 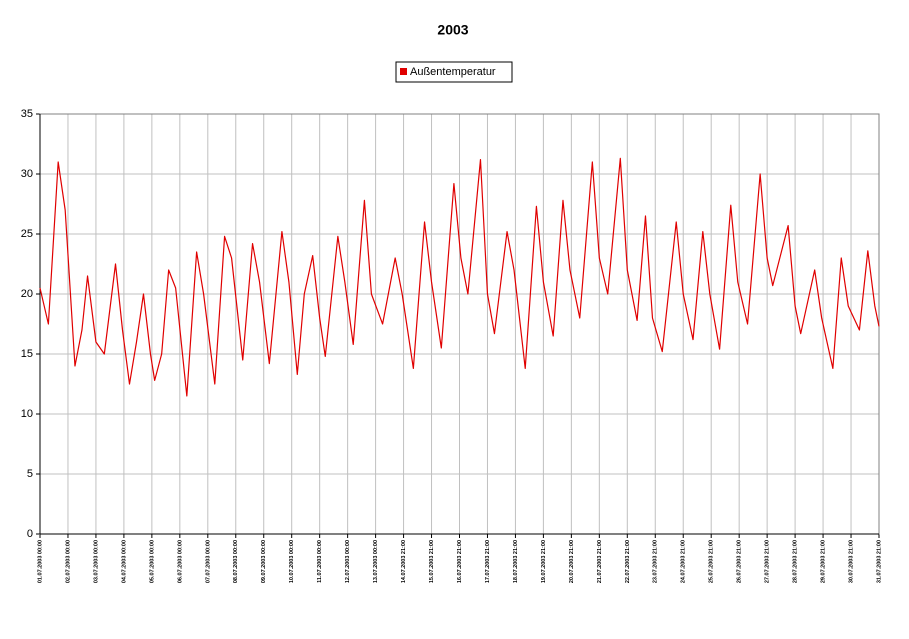 I want to click on y-tick-label: 5, so click(x=30, y=474).